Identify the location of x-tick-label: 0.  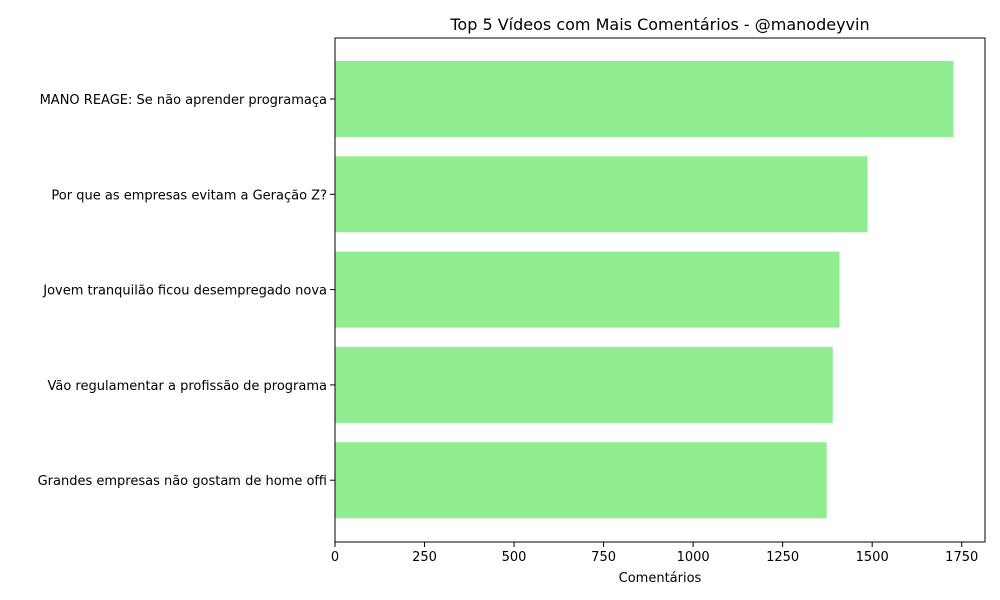
(335, 557).